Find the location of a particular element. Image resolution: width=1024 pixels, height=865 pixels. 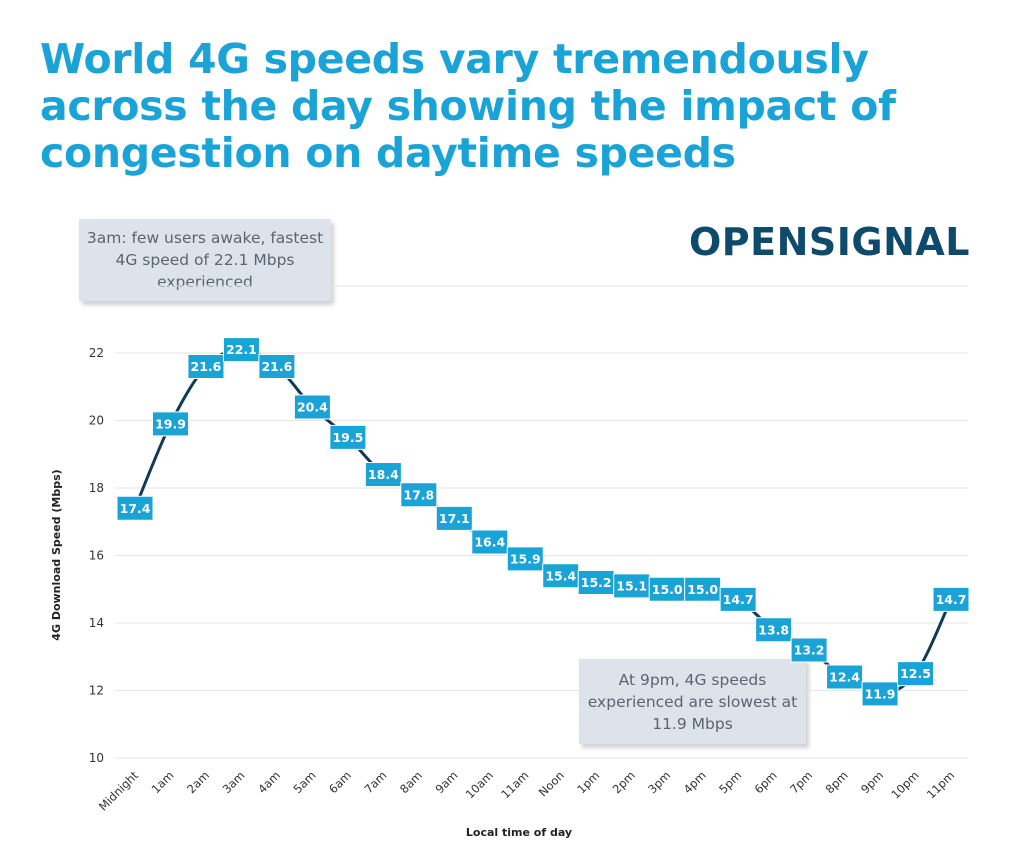

data-label-text: 16.4 is located at coordinates (489, 542).